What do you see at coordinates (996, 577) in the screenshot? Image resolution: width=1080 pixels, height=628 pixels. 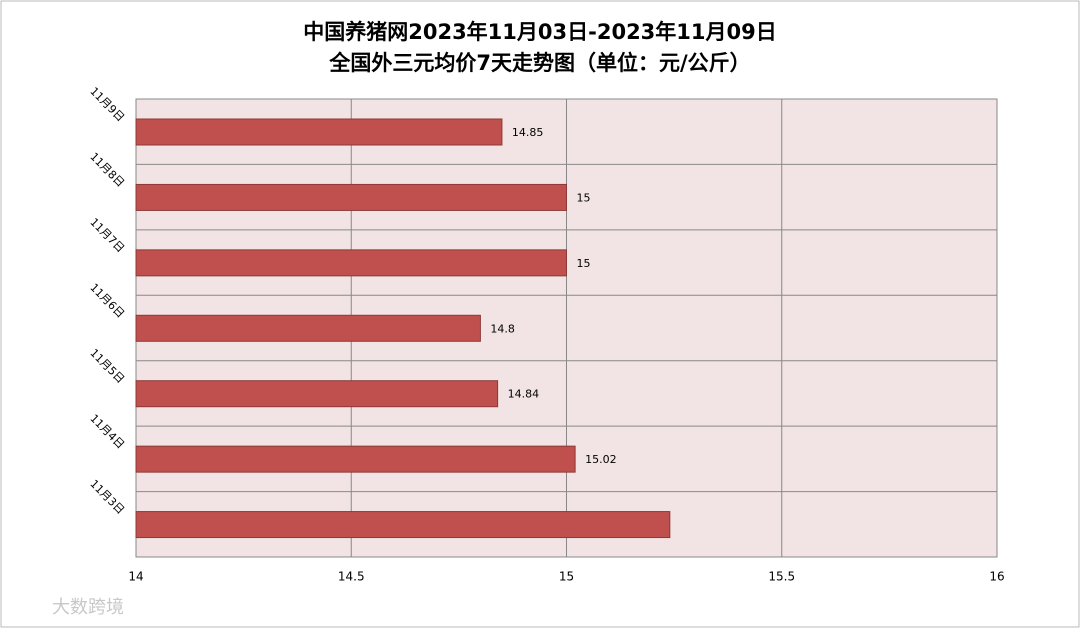 I see `x-tick-label: 16` at bounding box center [996, 577].